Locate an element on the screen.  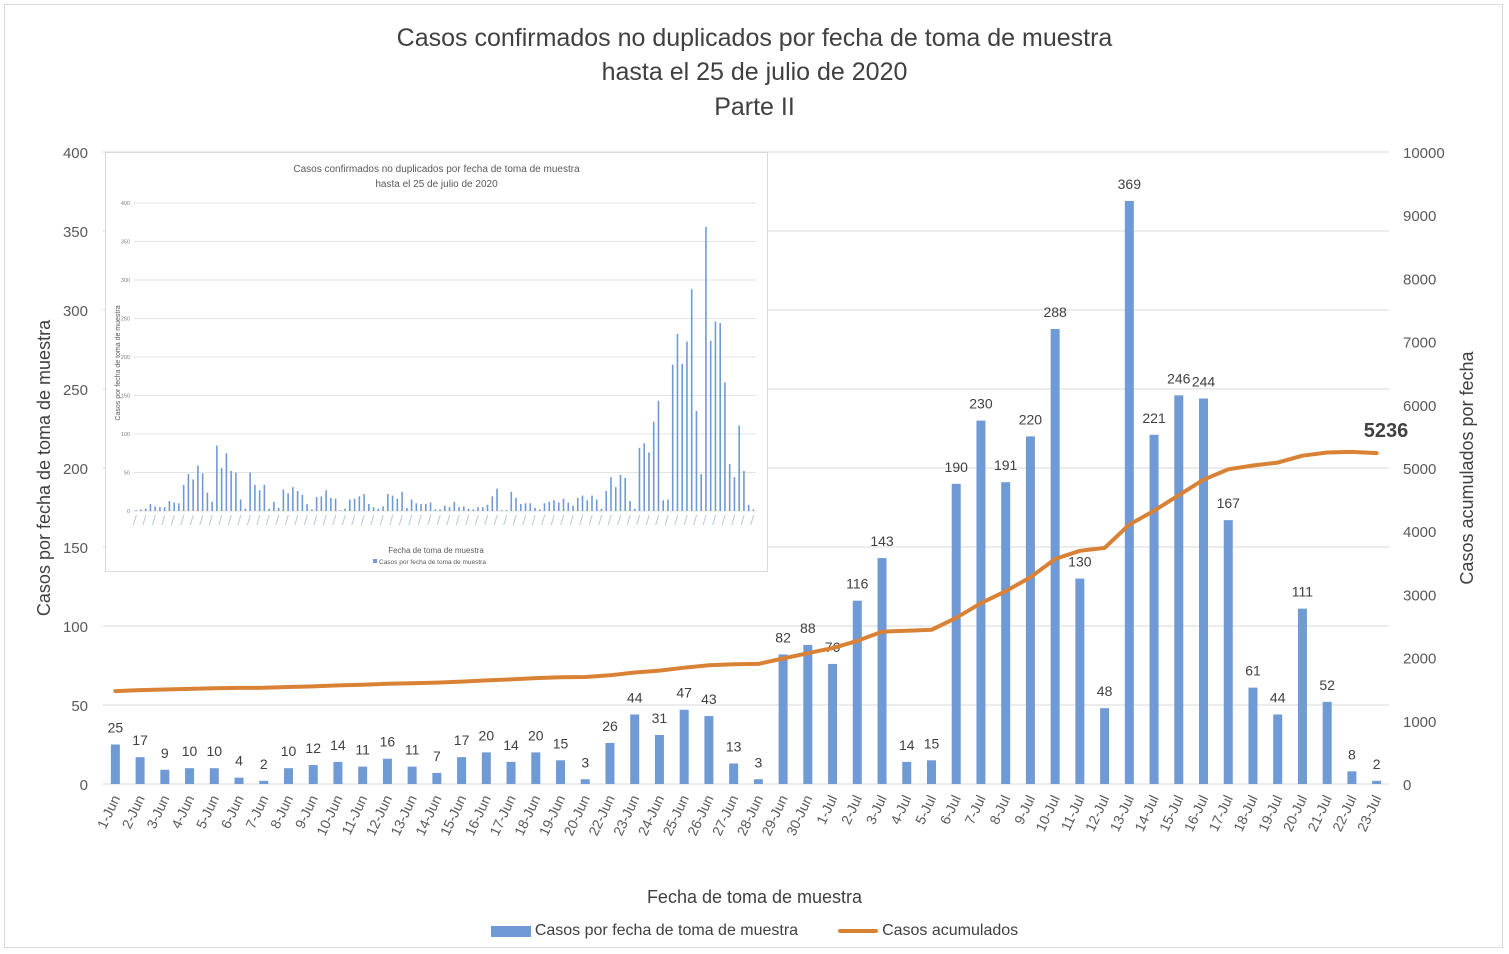
legend-item-line: Casos acumulados is located at coordinates (928, 931).